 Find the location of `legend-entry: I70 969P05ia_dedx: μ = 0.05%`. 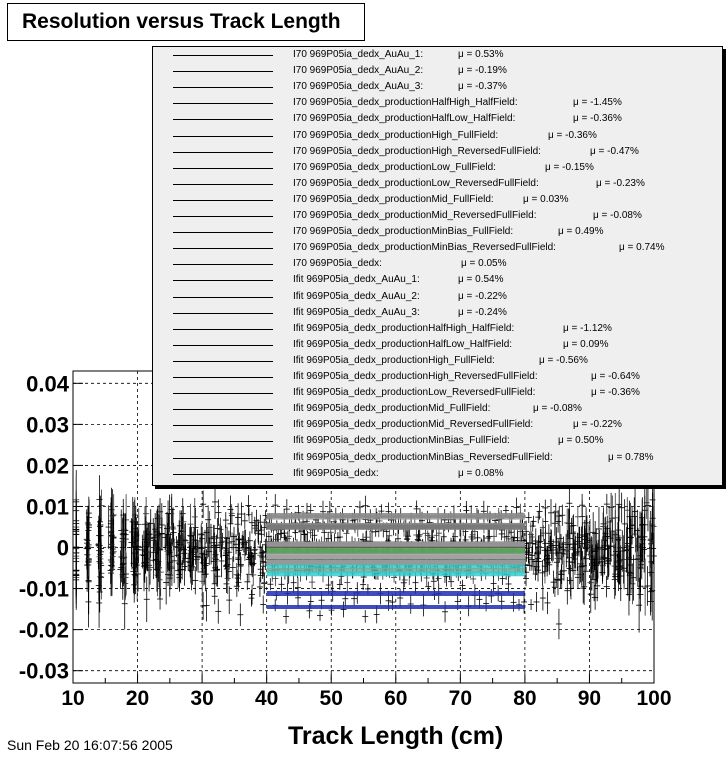

legend-entry: I70 969P05ia_dedx: μ = 0.05% is located at coordinates (437, 264).